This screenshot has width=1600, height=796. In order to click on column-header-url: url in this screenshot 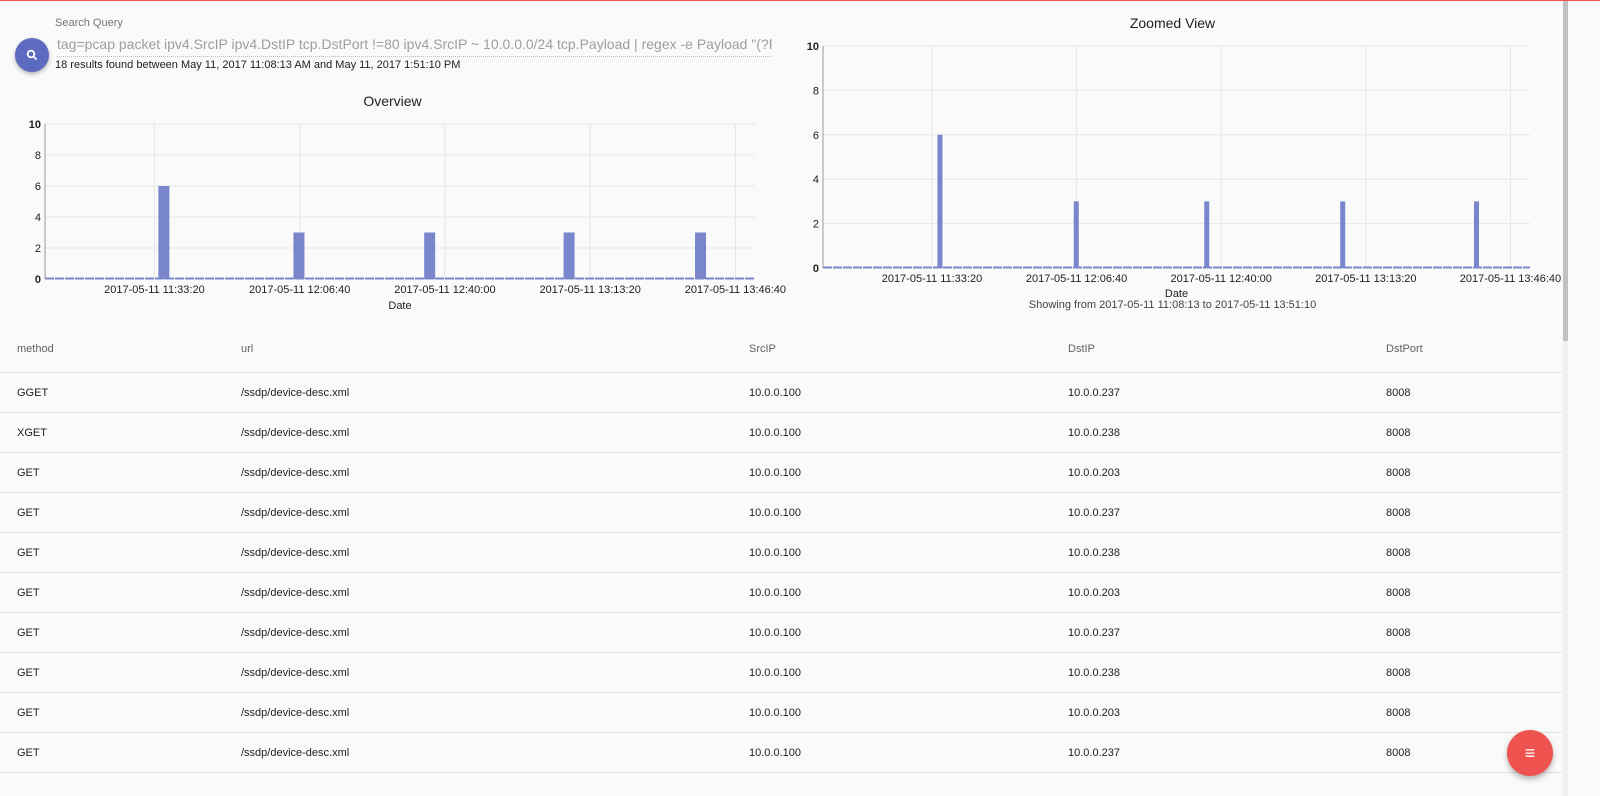, I will do `click(247, 349)`.